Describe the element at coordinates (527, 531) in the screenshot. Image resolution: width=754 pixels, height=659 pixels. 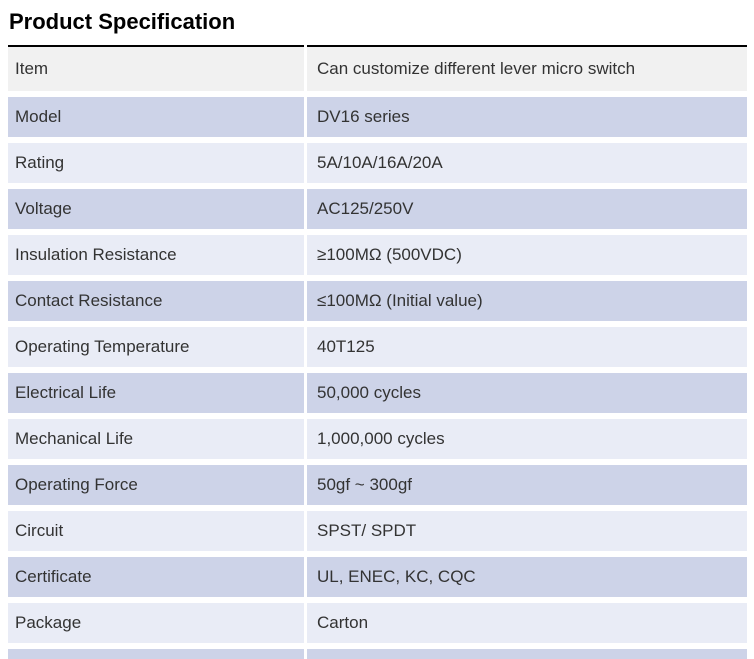
I see `spec-value-cell: SPST/ SPDT` at that location.